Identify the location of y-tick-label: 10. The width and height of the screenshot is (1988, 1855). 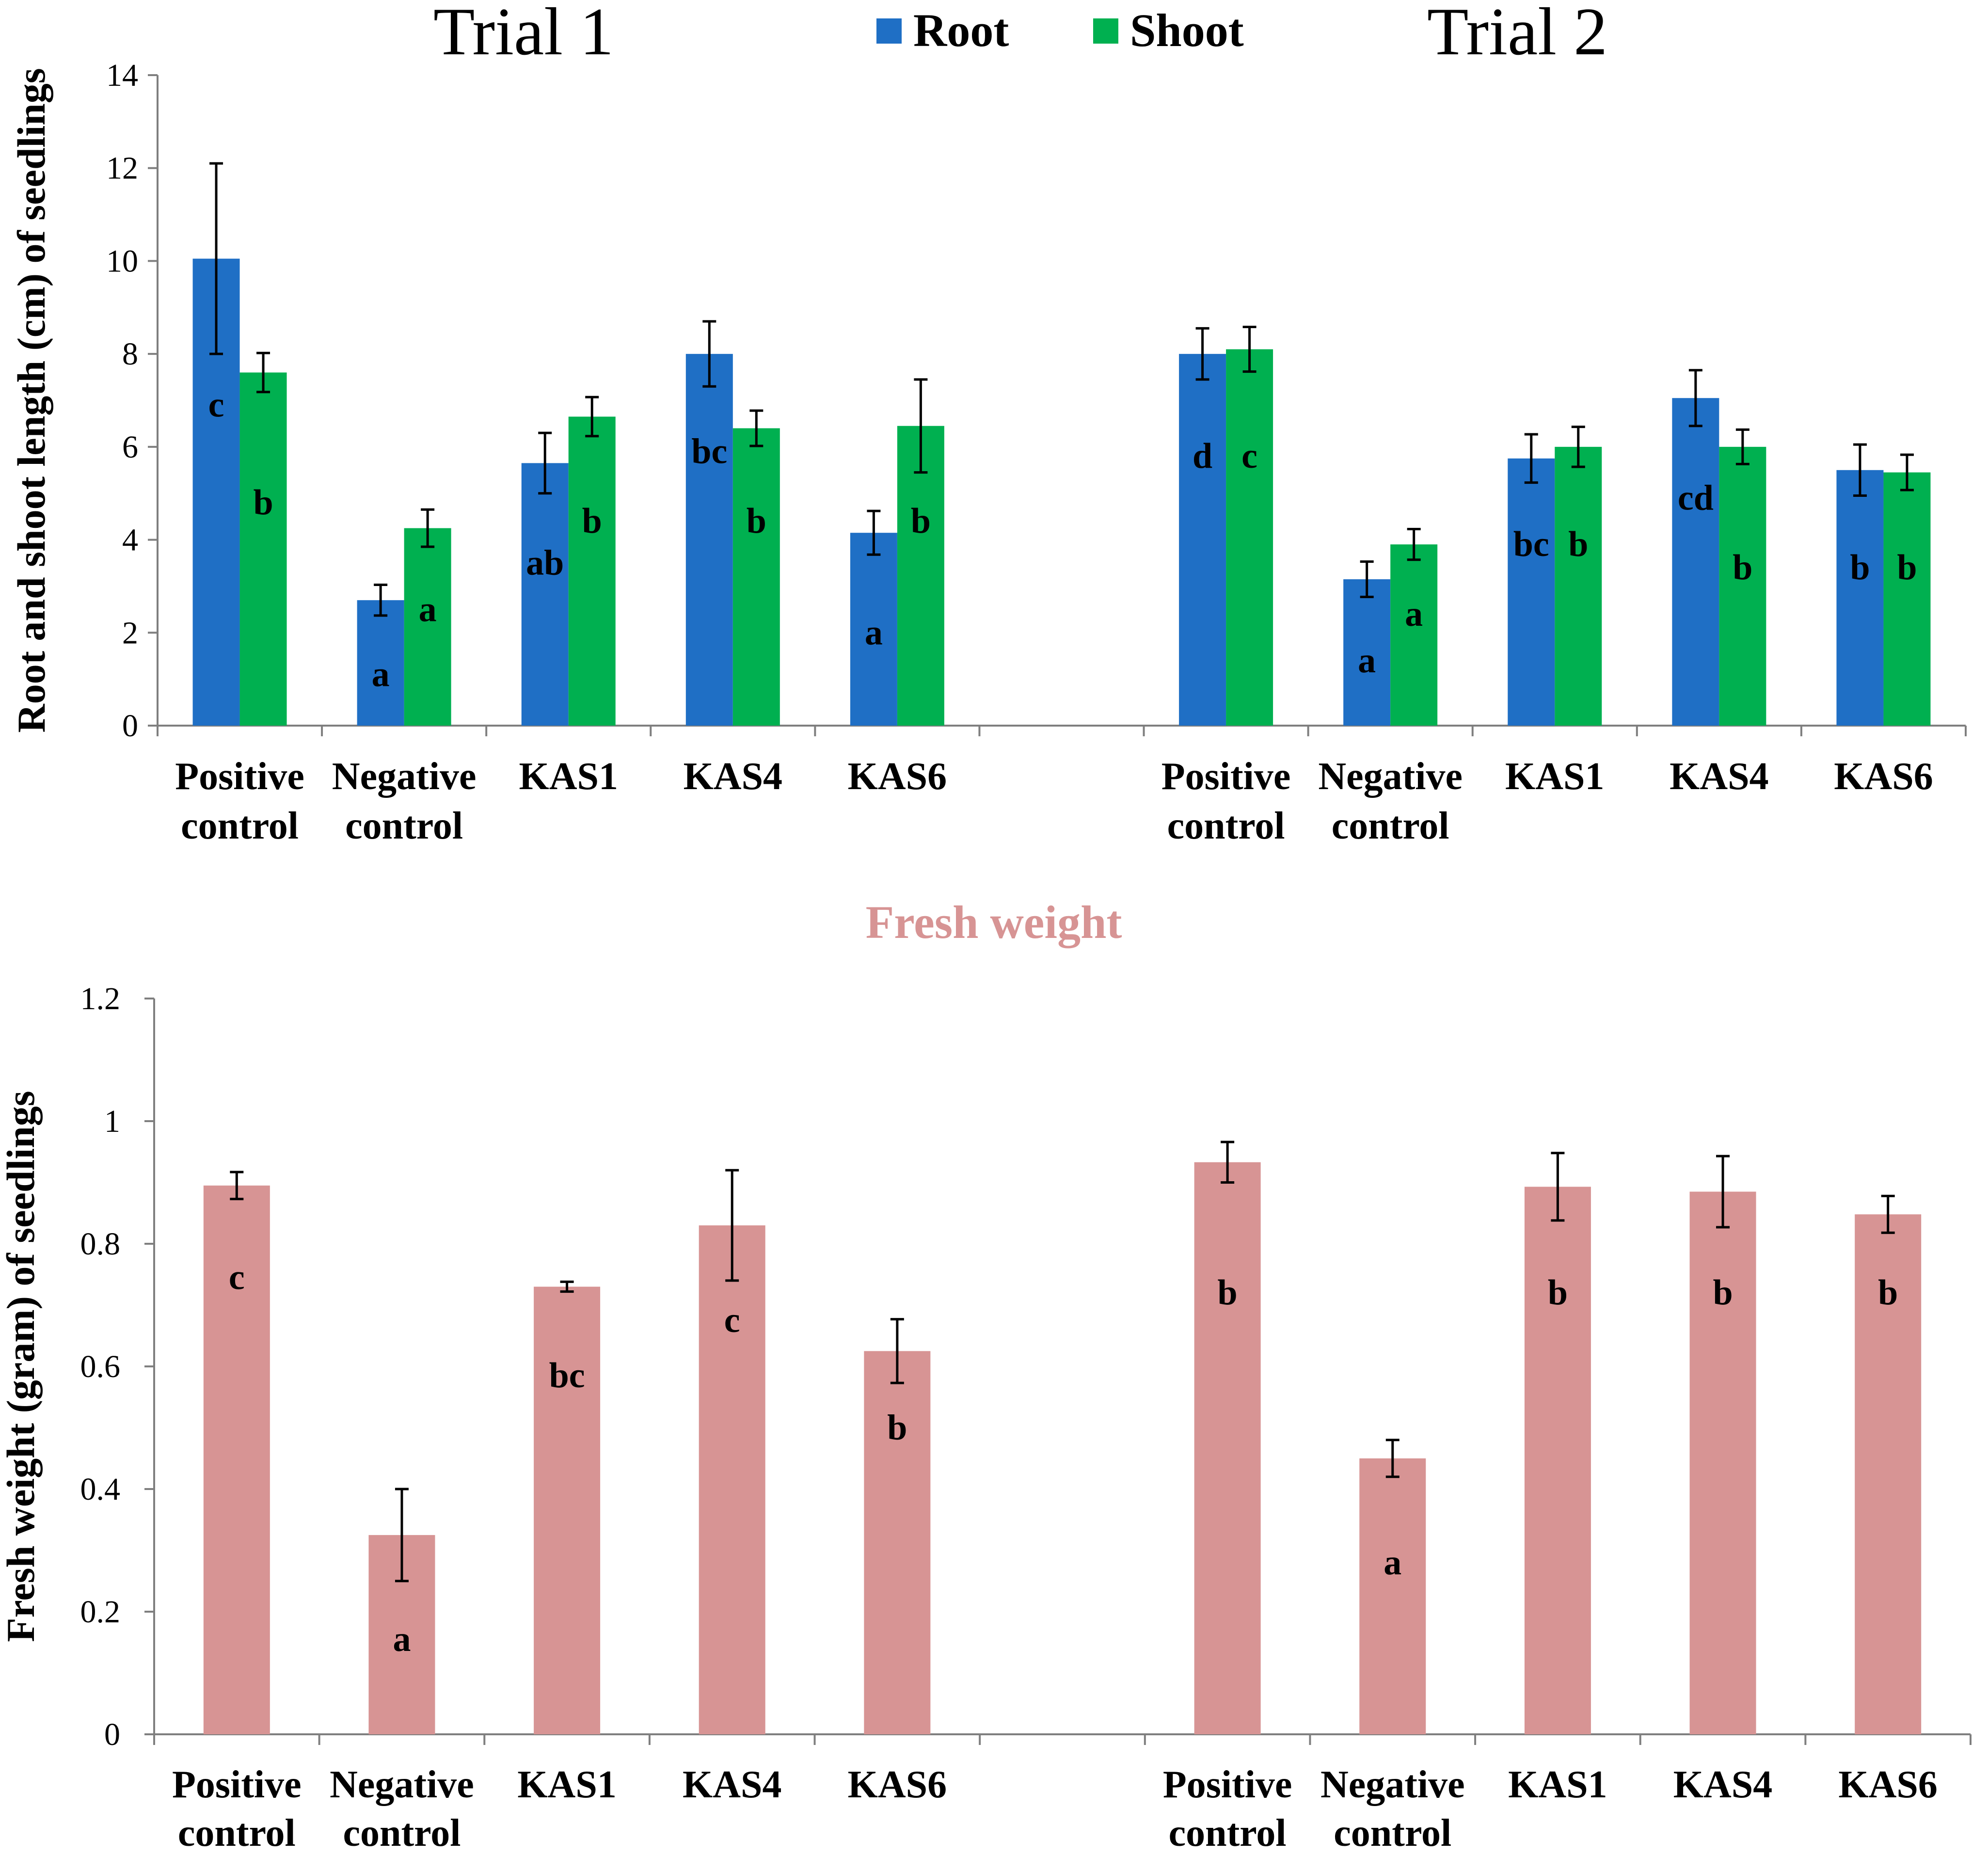
(122, 261).